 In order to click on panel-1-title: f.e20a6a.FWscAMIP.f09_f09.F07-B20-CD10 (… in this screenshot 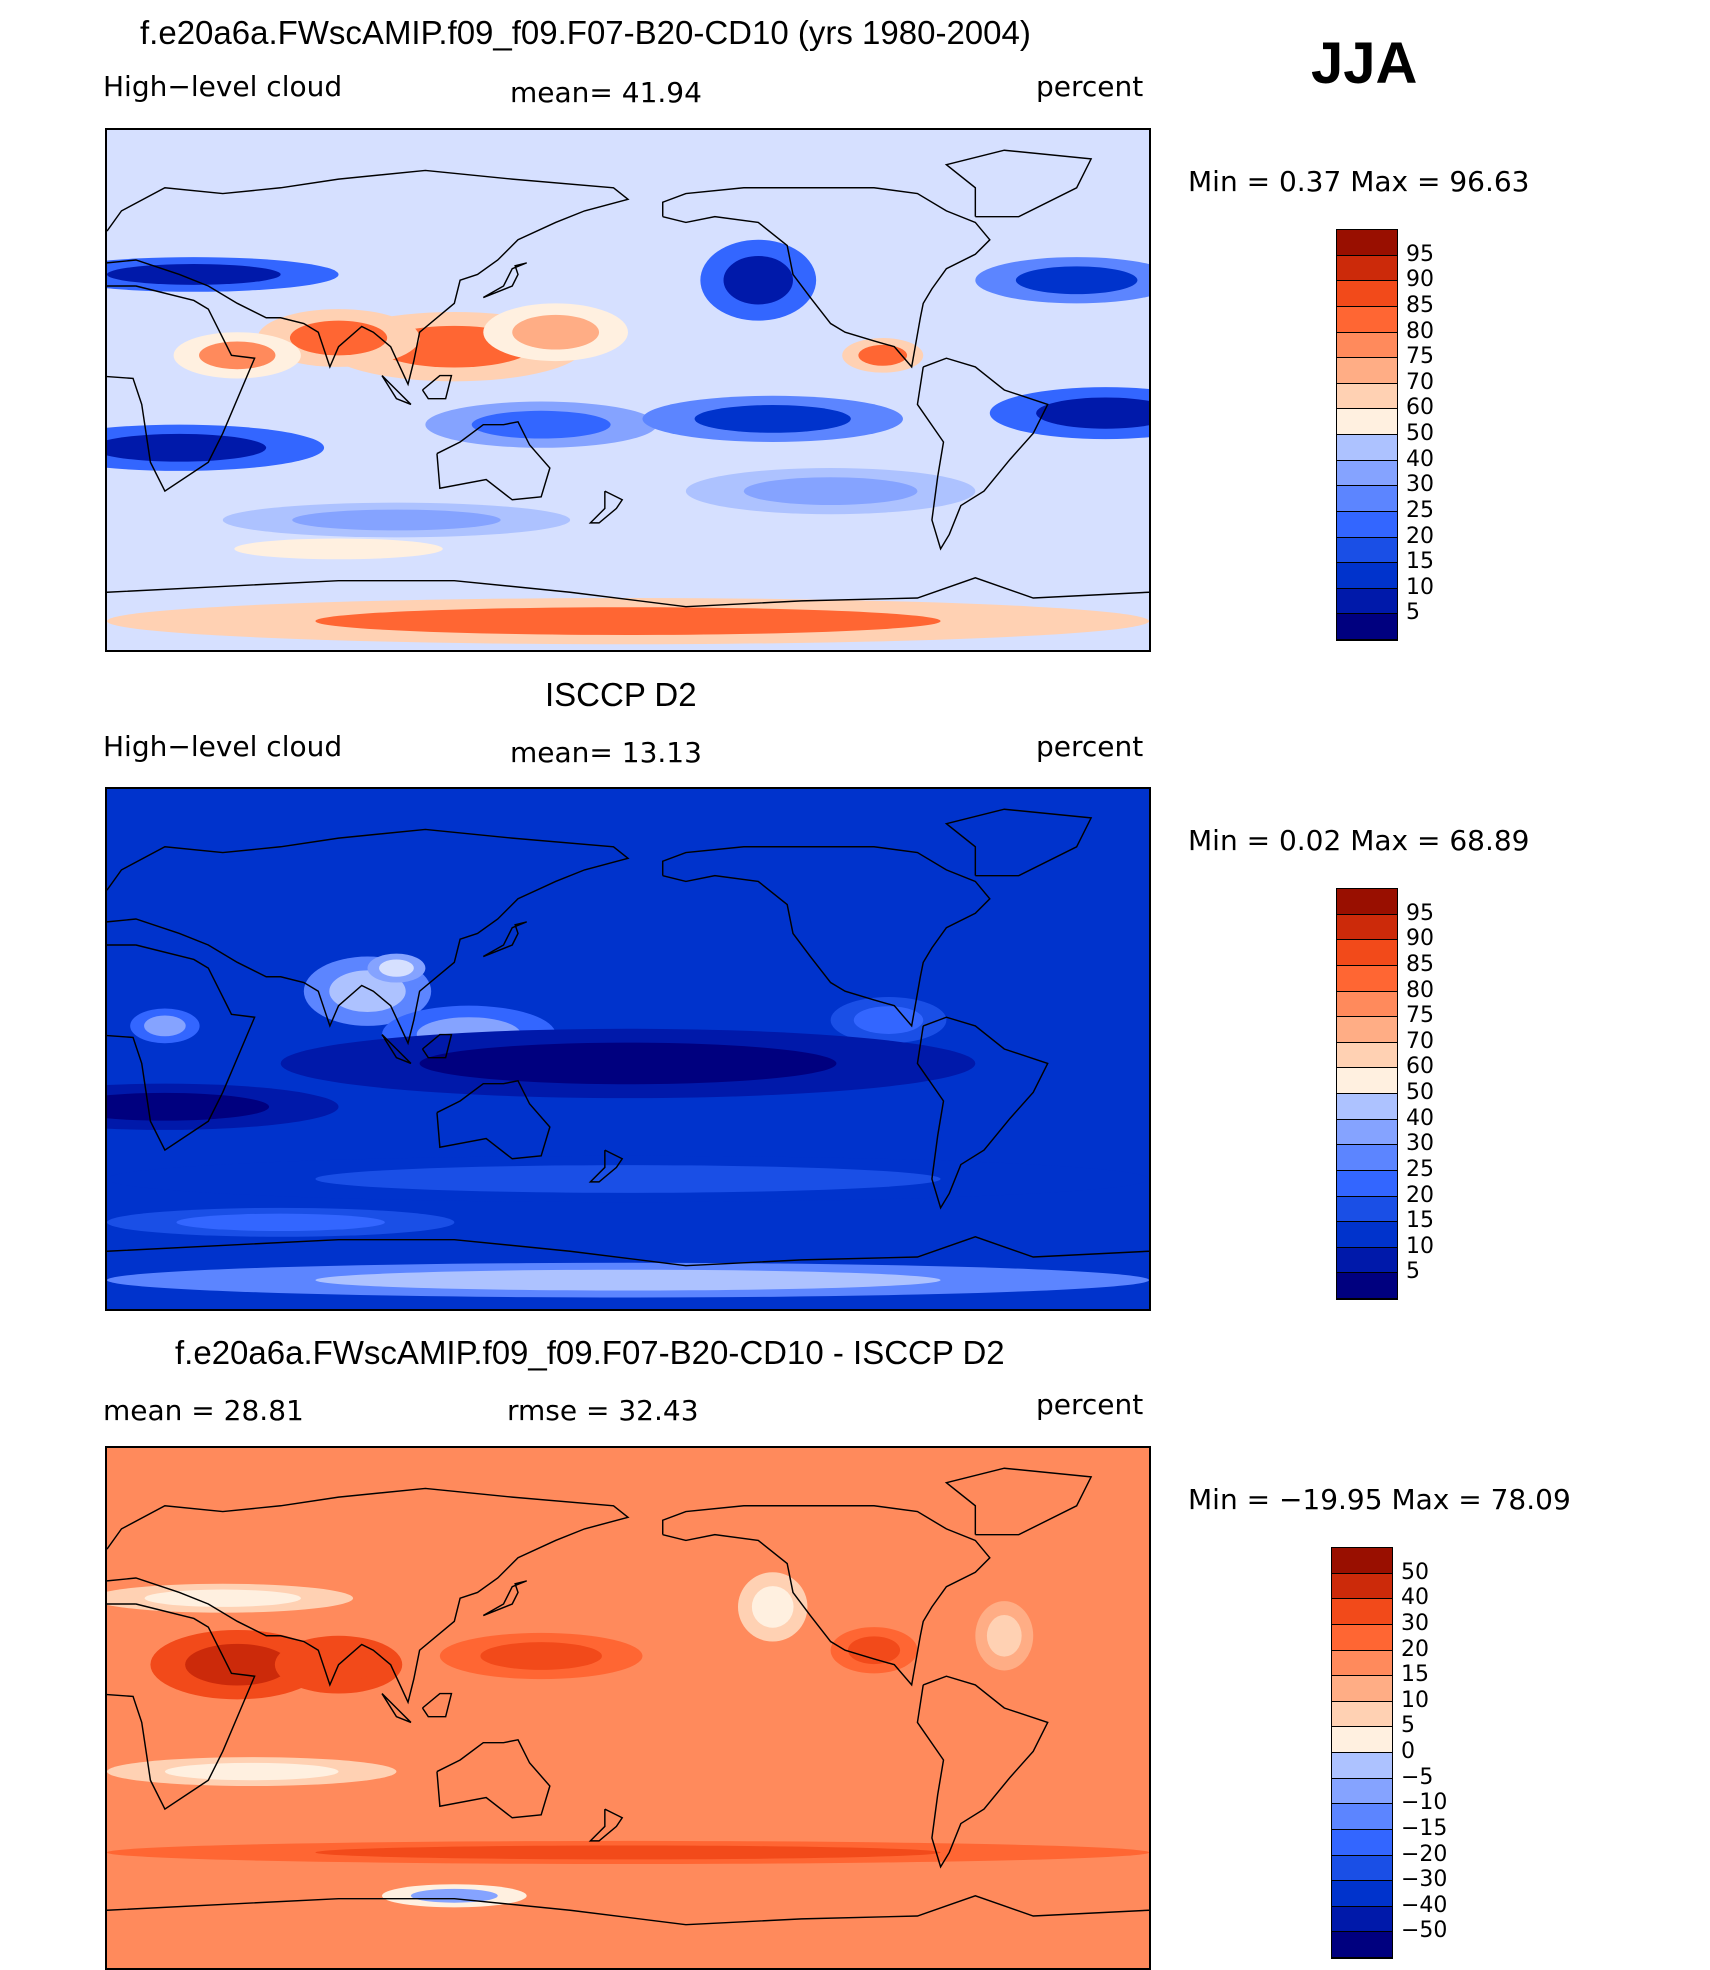, I will do `click(585, 32)`.